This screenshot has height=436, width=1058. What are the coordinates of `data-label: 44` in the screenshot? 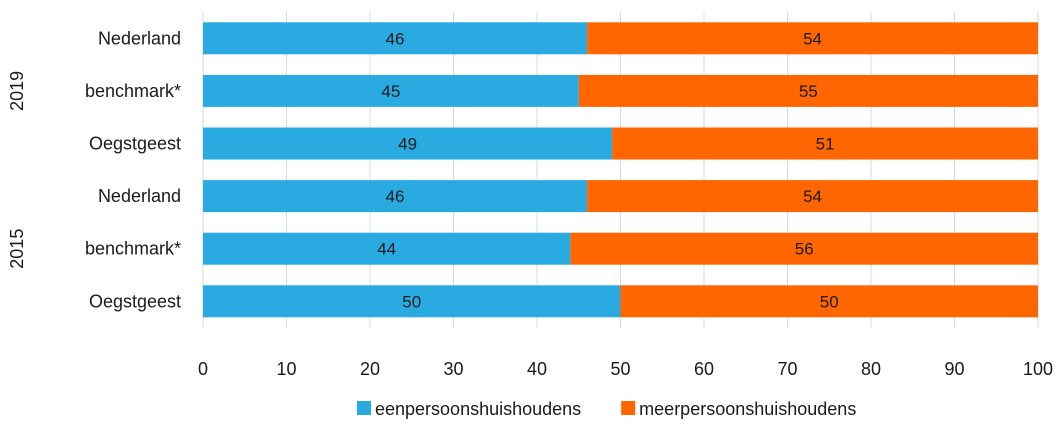 It's located at (386, 249).